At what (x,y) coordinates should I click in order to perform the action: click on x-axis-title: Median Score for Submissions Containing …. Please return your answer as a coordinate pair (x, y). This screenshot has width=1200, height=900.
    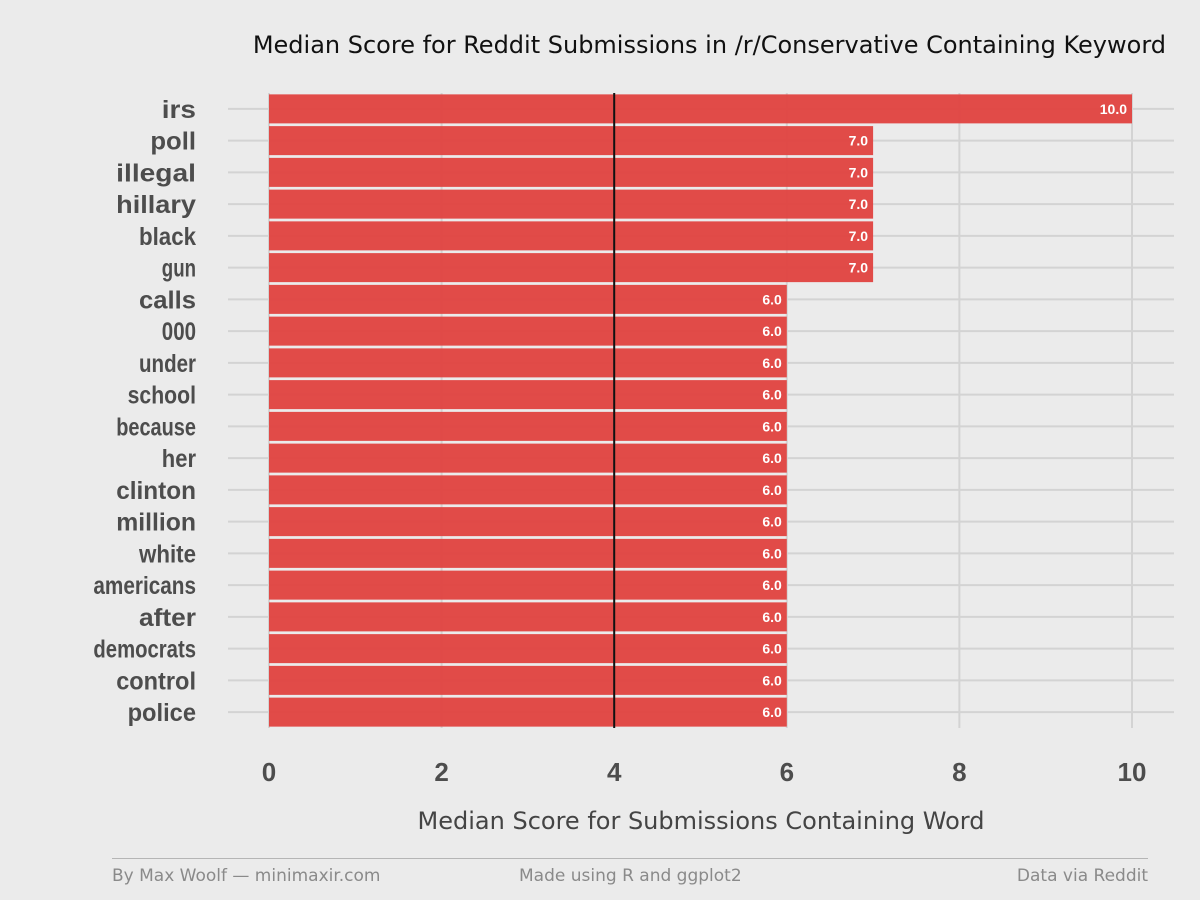
    Looking at the image, I should click on (701, 821).